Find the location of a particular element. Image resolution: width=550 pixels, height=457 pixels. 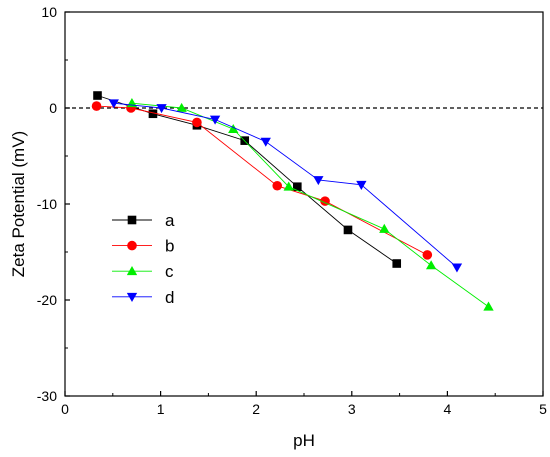

y-tick-label: 0 is located at coordinates (53, 108).